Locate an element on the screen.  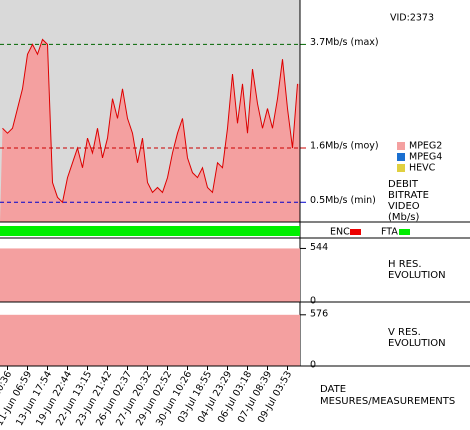
reference-label: 1.6Mb/s (moy) is located at coordinates (344, 146).